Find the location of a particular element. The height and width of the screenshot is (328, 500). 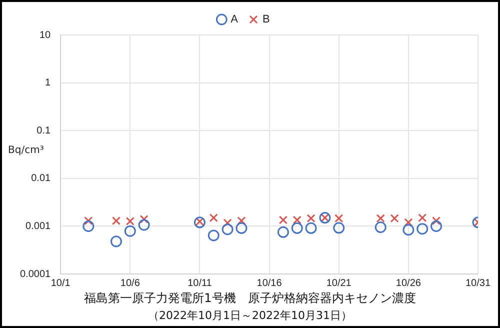

legend-label: A is located at coordinates (234, 20).